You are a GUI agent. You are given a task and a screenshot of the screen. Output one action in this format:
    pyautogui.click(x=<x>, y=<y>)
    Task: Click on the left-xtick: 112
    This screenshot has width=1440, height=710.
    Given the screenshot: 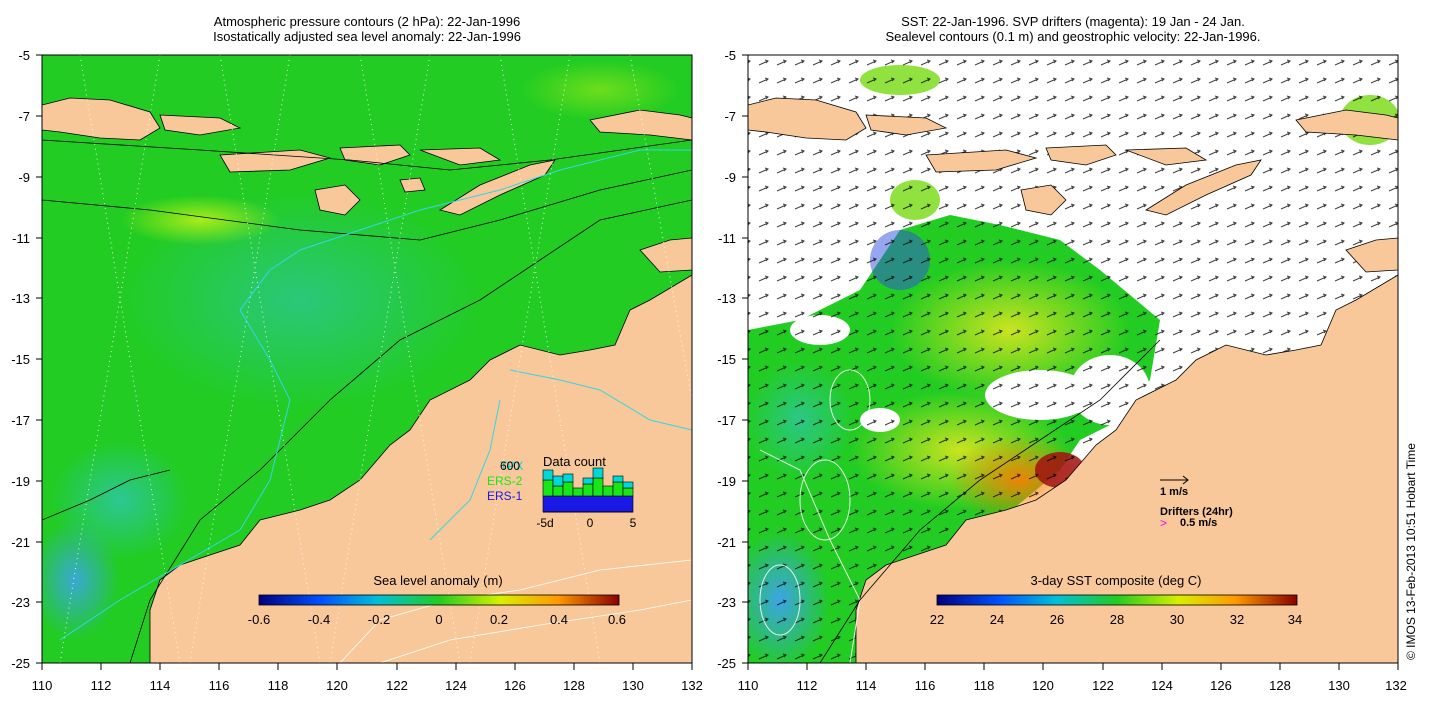 What is the action you would take?
    pyautogui.click(x=101, y=685)
    